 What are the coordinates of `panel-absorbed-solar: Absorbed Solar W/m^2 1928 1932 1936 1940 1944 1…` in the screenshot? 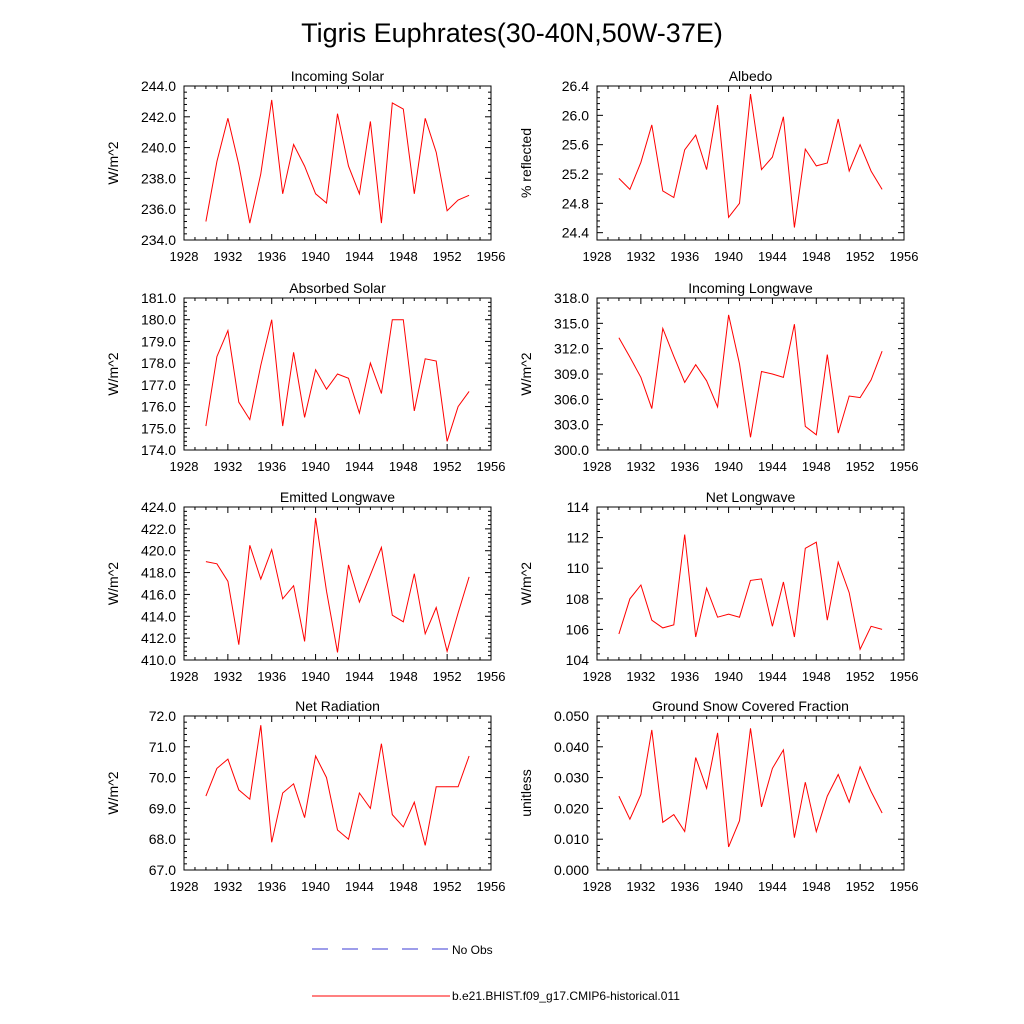 It's located at (305, 377).